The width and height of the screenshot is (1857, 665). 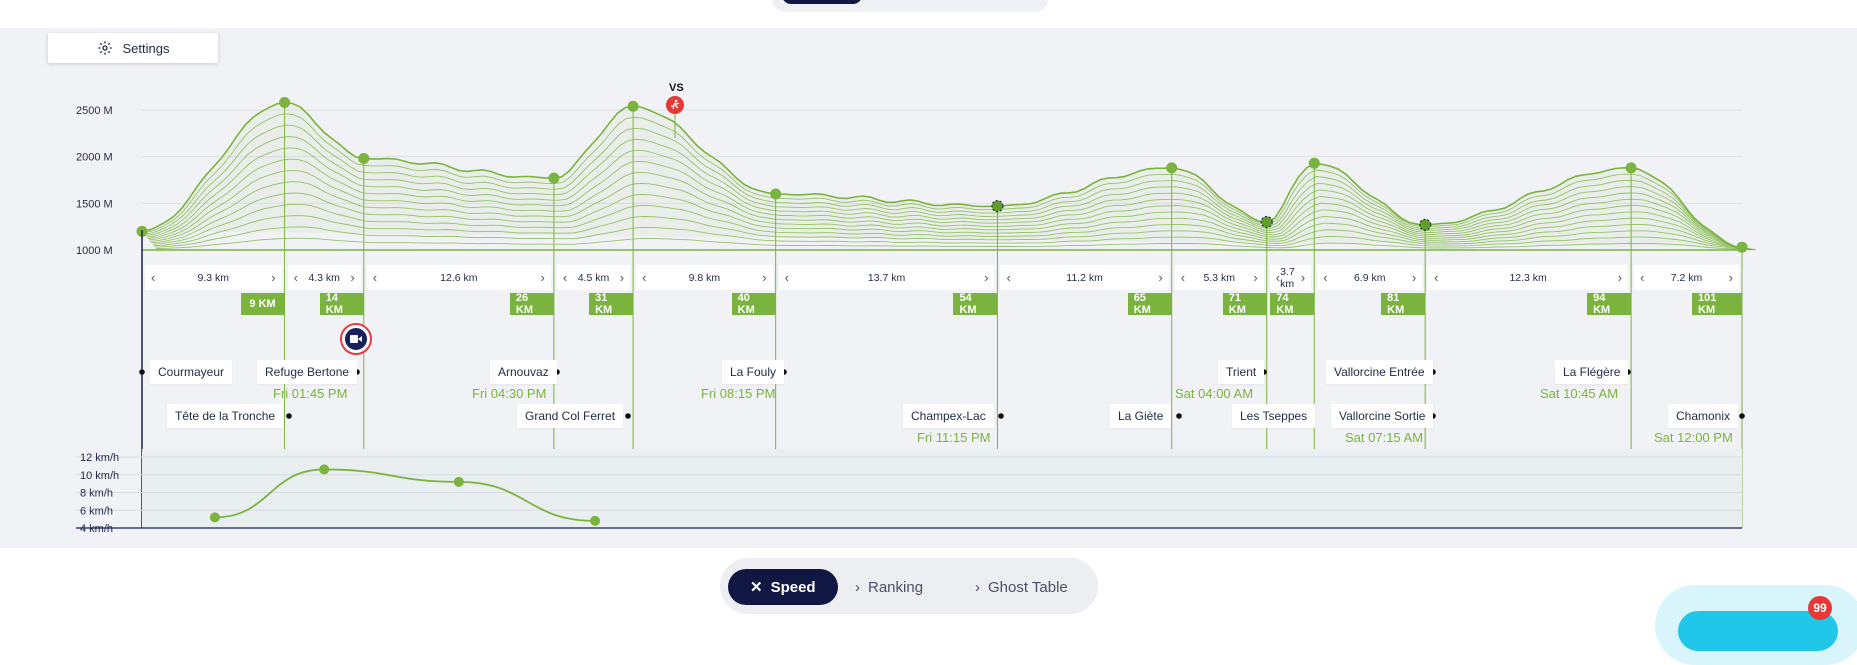 I want to click on camera-button, so click(x=356, y=339).